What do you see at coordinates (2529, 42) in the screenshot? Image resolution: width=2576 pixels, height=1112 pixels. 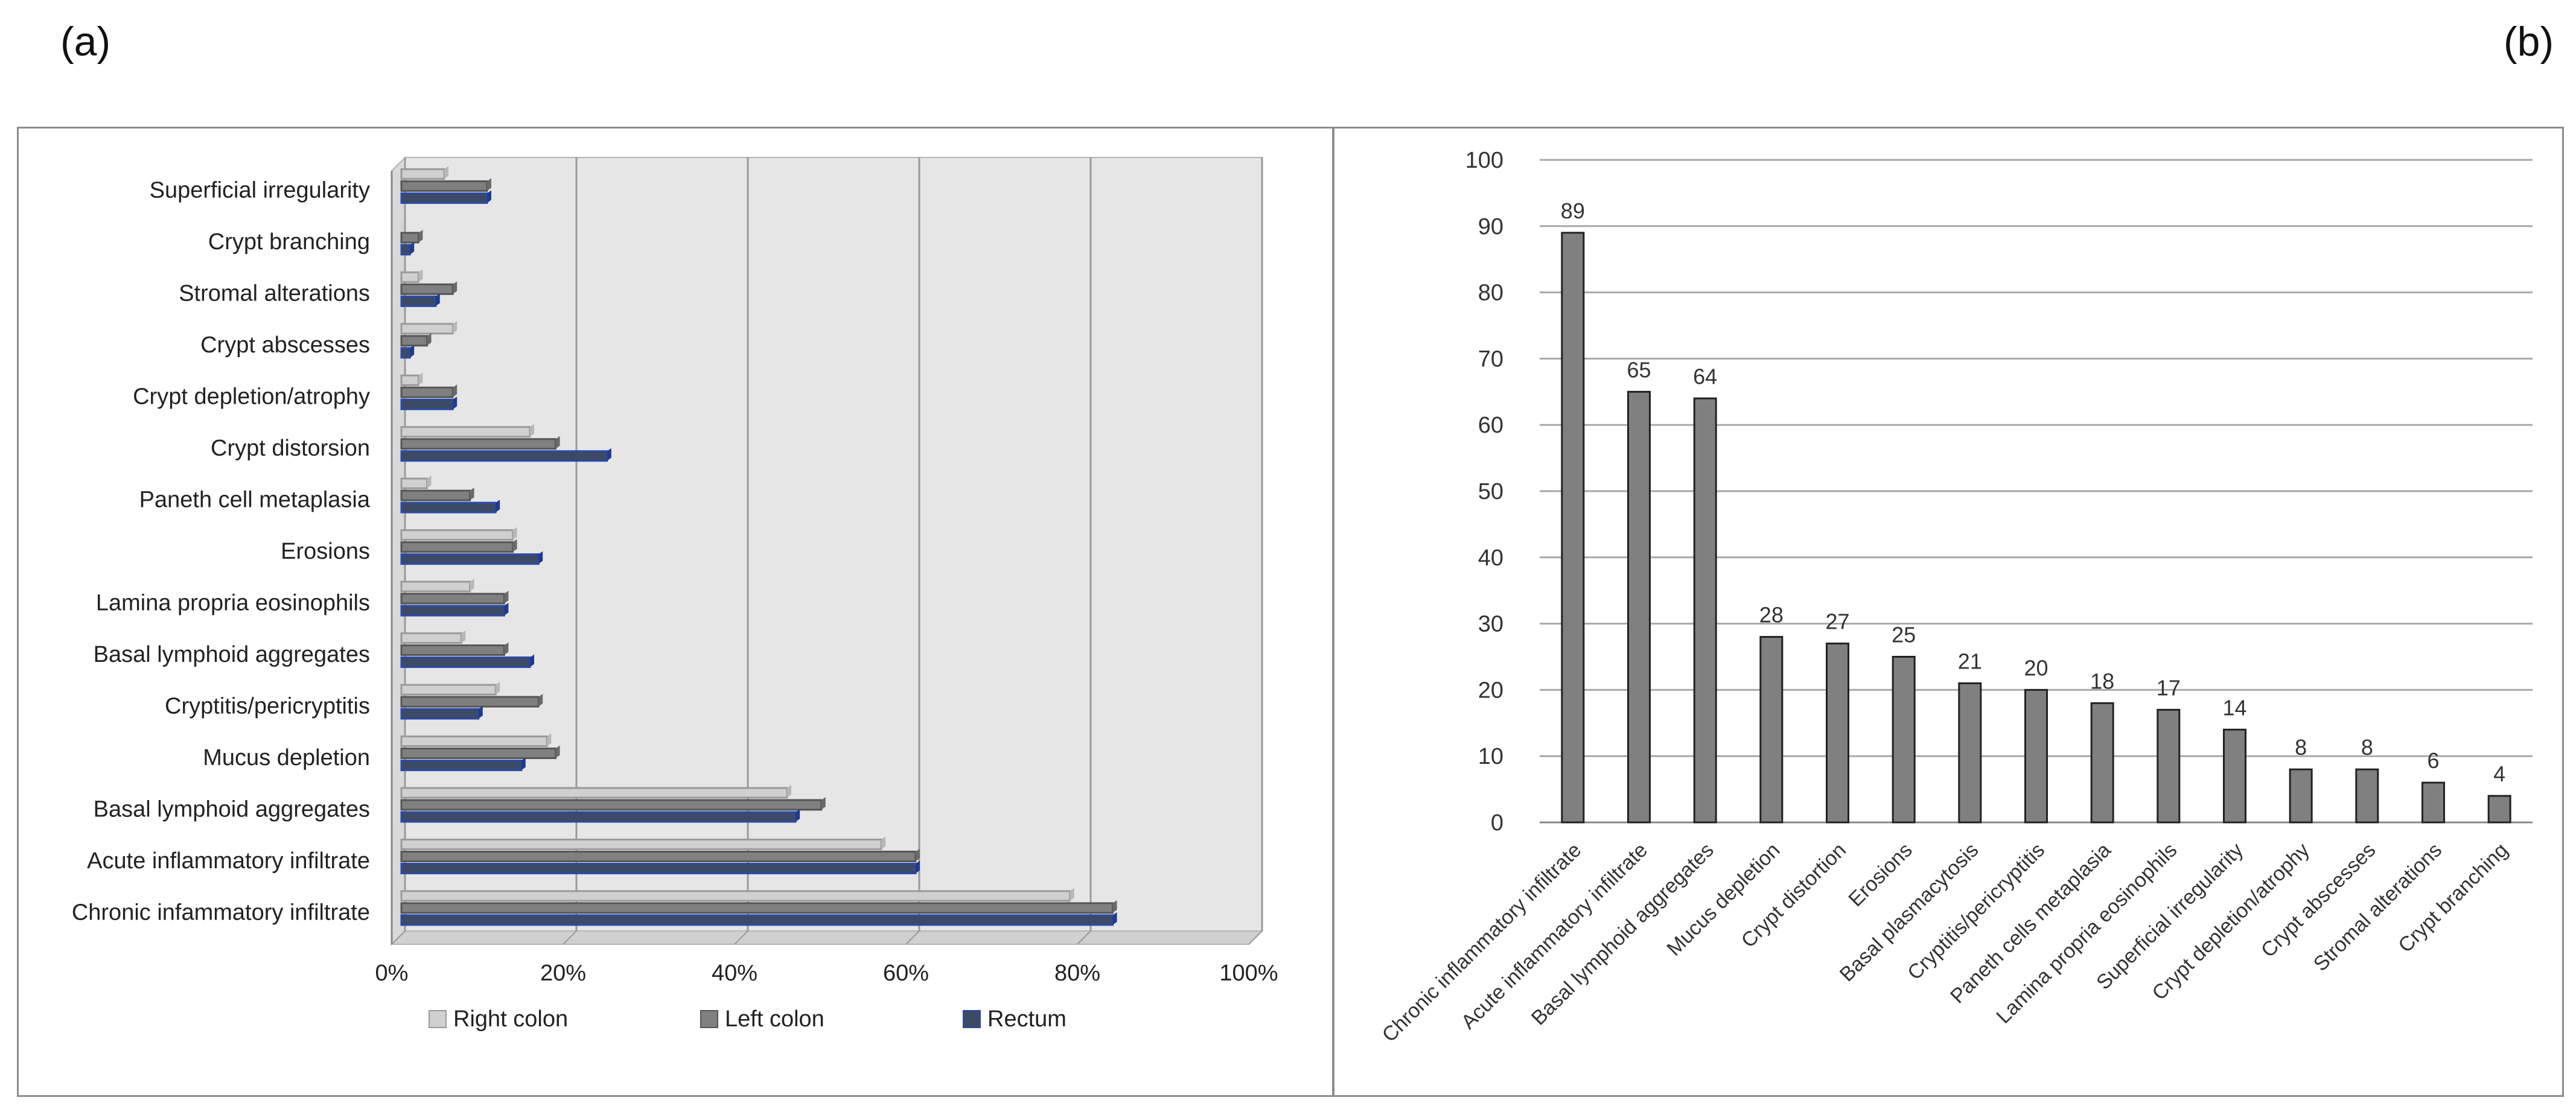 I see `panel-b-label: (b)` at bounding box center [2529, 42].